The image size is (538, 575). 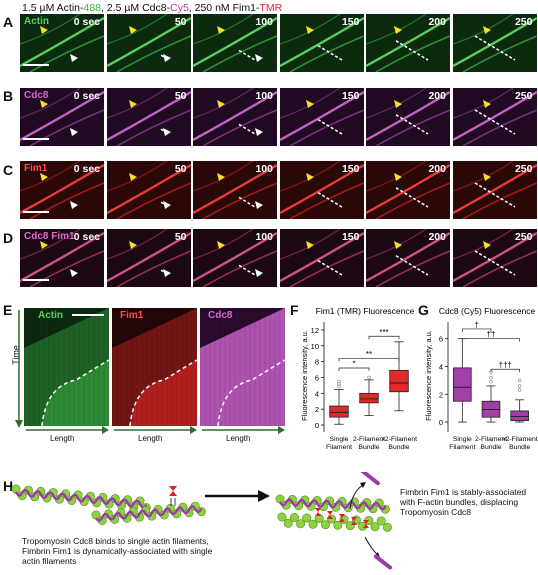 I want to click on category-label: Filament, so click(x=462, y=447).